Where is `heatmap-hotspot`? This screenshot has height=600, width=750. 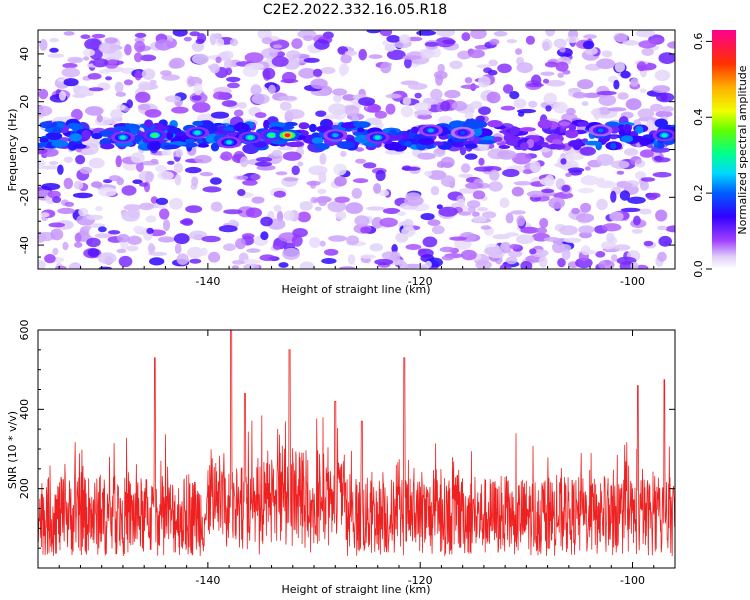 heatmap-hotspot is located at coordinates (462, 132).